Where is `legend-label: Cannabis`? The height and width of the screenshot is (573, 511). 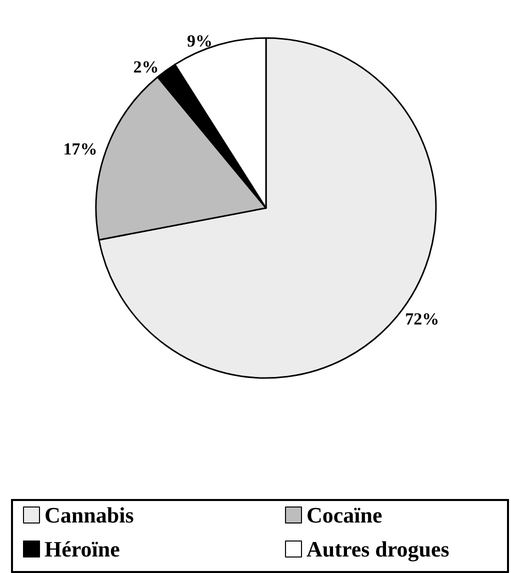
legend-label: Cannabis is located at coordinates (89, 515).